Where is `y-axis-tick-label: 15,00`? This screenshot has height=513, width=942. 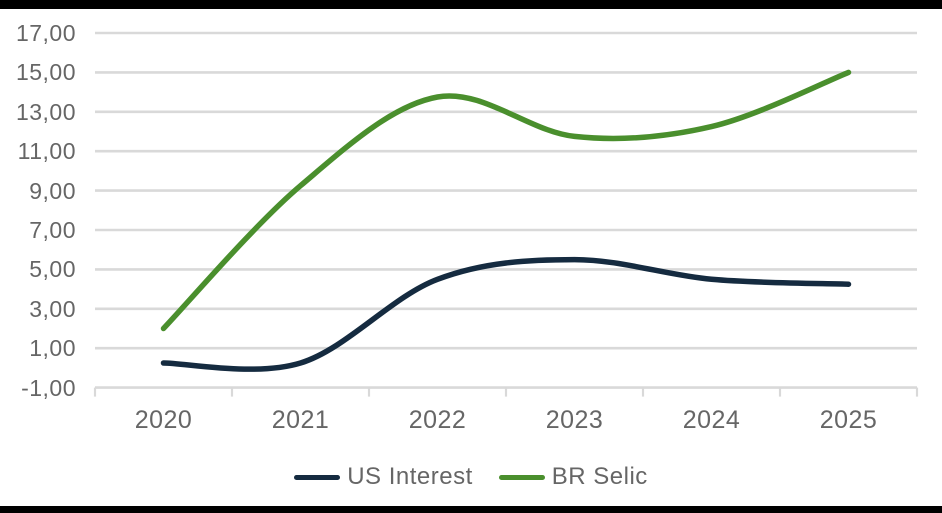
y-axis-tick-label: 15,00 is located at coordinates (45, 72).